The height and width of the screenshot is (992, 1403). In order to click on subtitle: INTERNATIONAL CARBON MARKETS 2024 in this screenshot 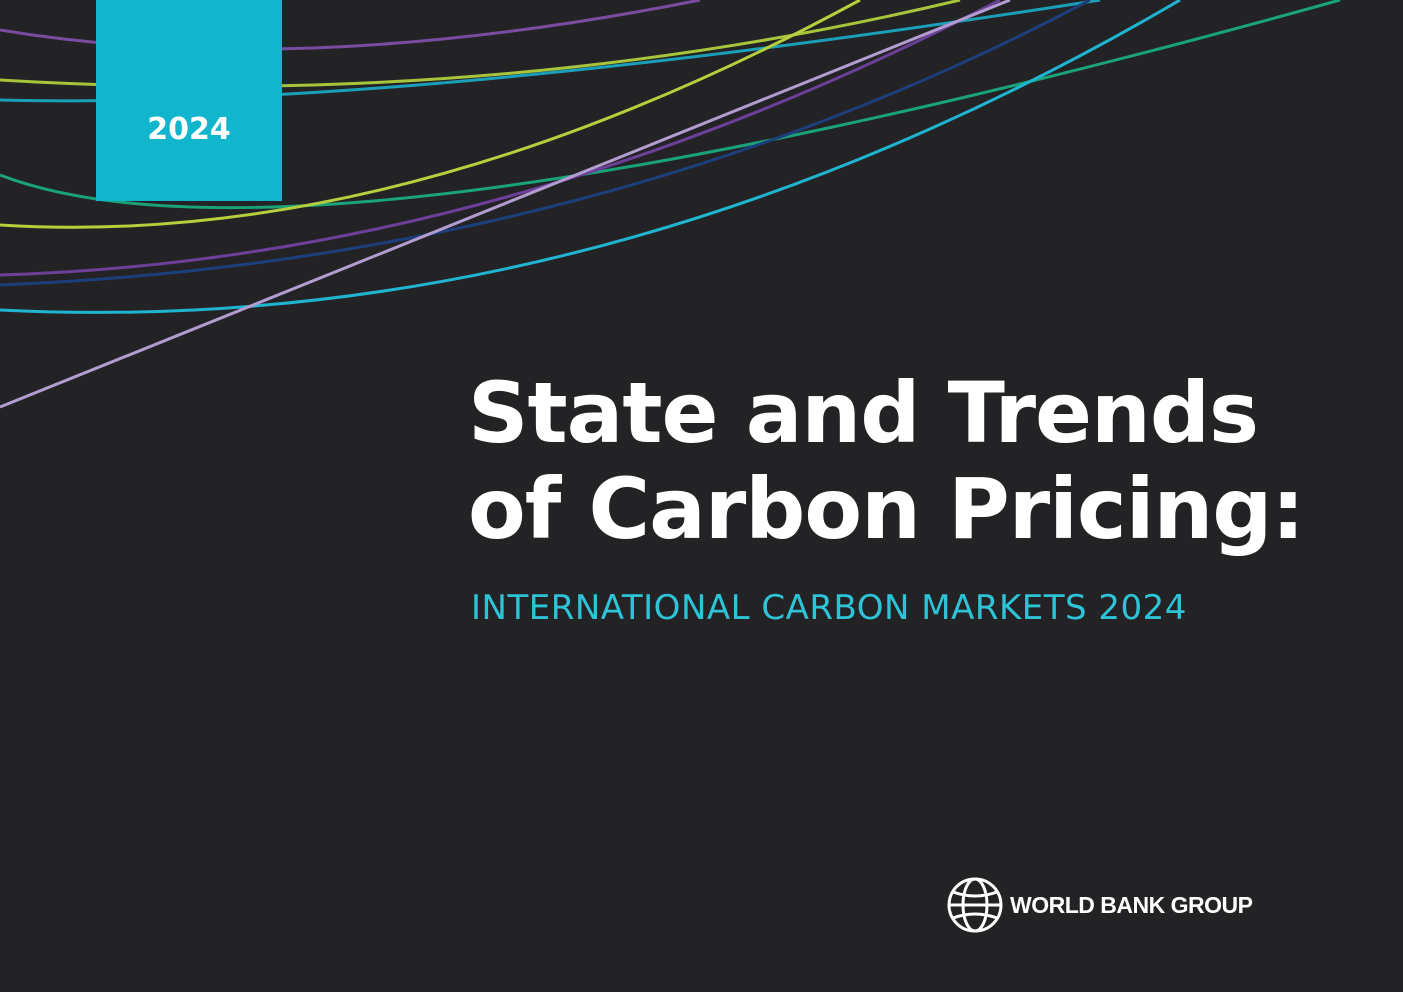, I will do `click(829, 608)`.